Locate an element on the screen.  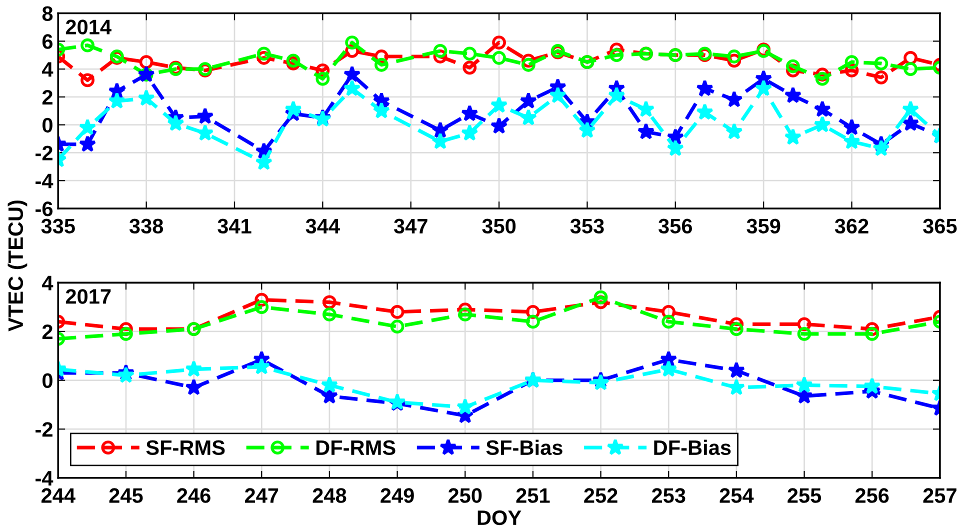
x-tick-label: 244 is located at coordinates (58, 495).